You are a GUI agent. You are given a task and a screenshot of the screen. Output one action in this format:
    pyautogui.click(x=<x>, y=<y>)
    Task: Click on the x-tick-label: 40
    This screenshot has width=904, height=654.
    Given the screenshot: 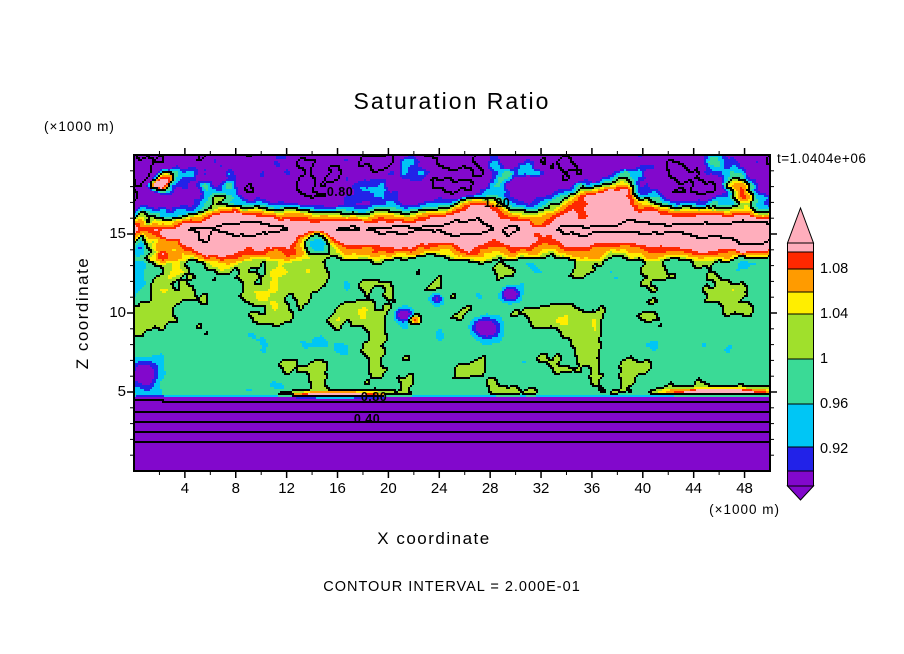 What is the action you would take?
    pyautogui.click(x=643, y=488)
    